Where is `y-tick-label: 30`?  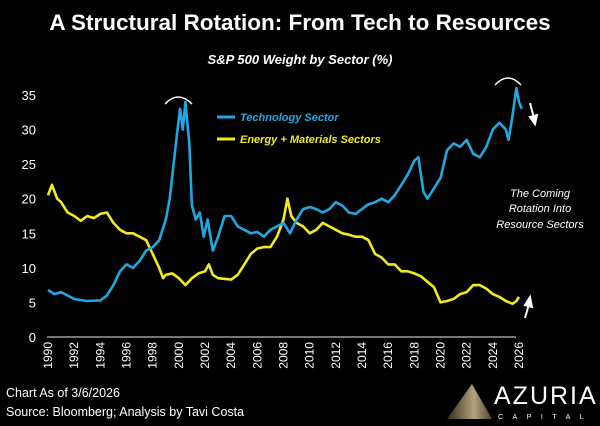
y-tick-label: 30 is located at coordinates (29, 130).